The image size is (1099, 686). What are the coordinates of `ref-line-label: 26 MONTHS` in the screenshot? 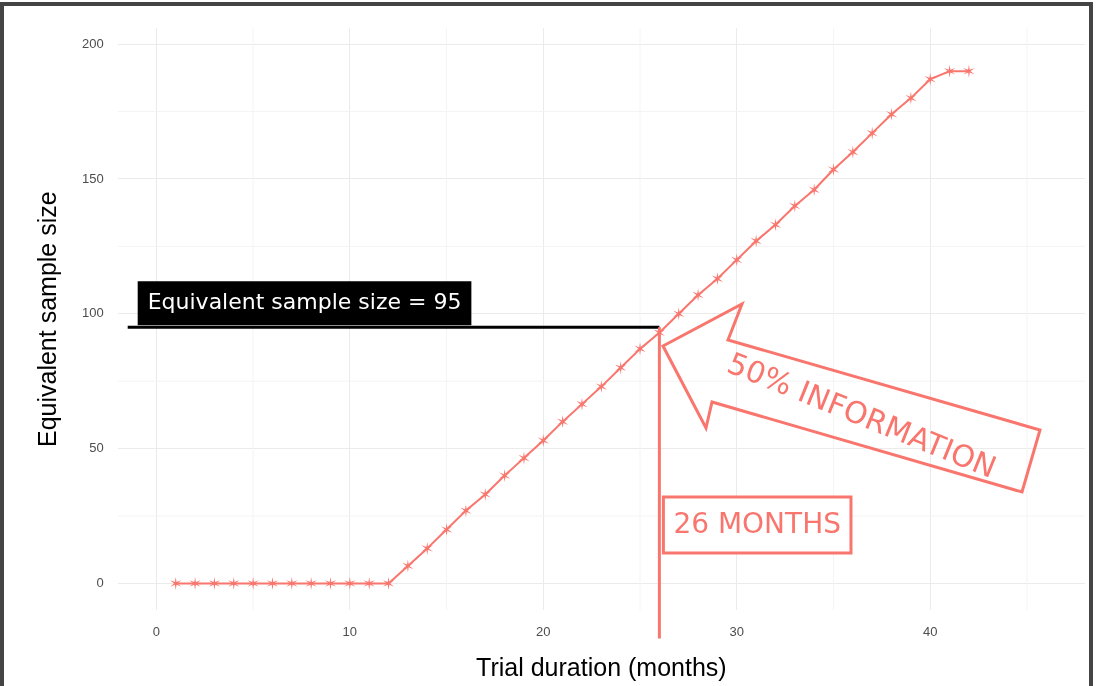 It's located at (757, 524).